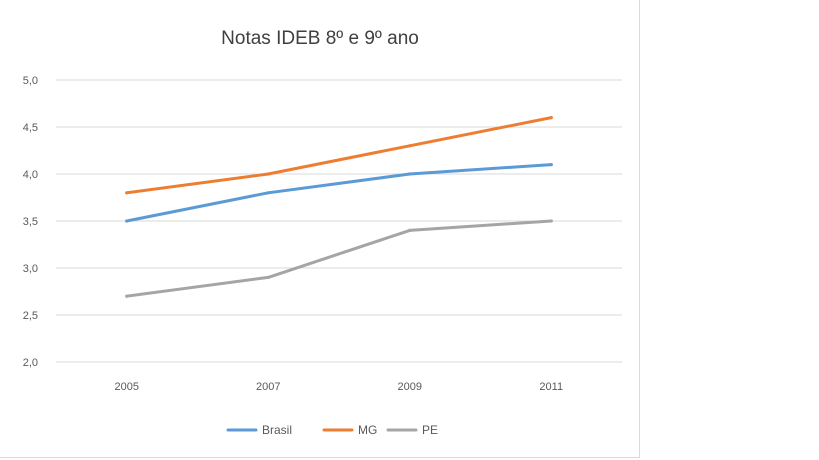 This screenshot has width=819, height=460. I want to click on x-tick-label: 2005, so click(127, 387).